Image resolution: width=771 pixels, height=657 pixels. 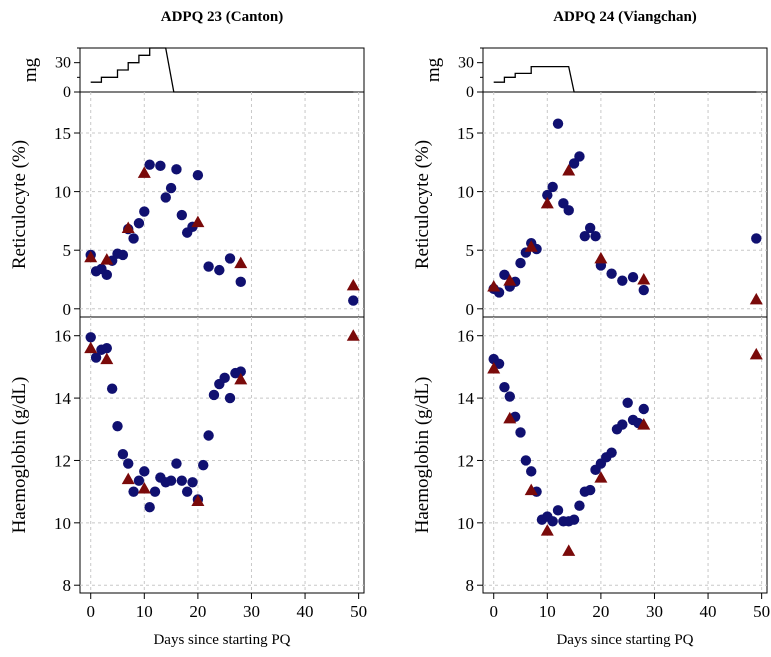 I want to click on haemoglobin-y-tick-label: 8, so click(x=67, y=585).